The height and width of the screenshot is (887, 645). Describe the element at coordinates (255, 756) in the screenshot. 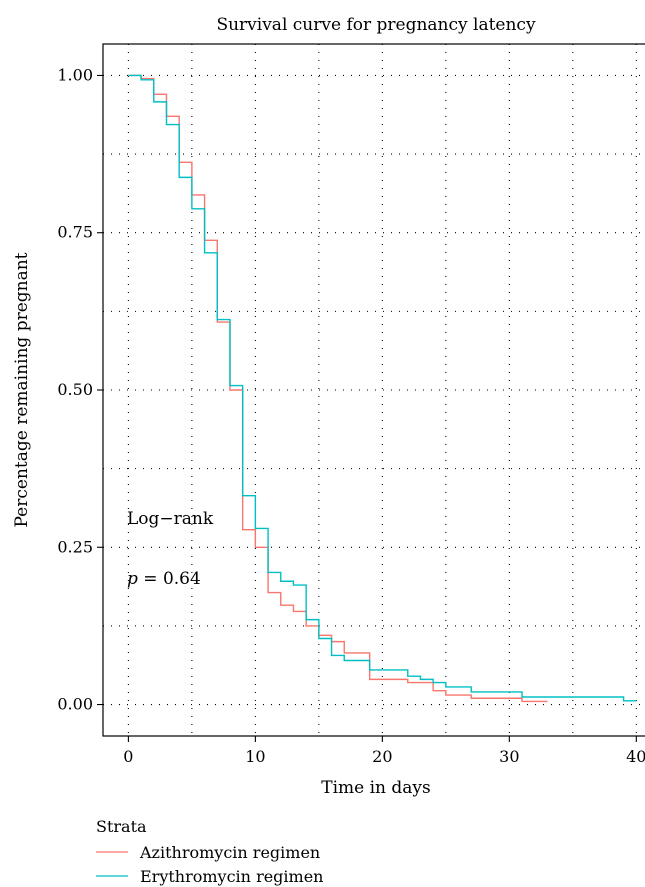

I see `x-tick-label: 10` at that location.